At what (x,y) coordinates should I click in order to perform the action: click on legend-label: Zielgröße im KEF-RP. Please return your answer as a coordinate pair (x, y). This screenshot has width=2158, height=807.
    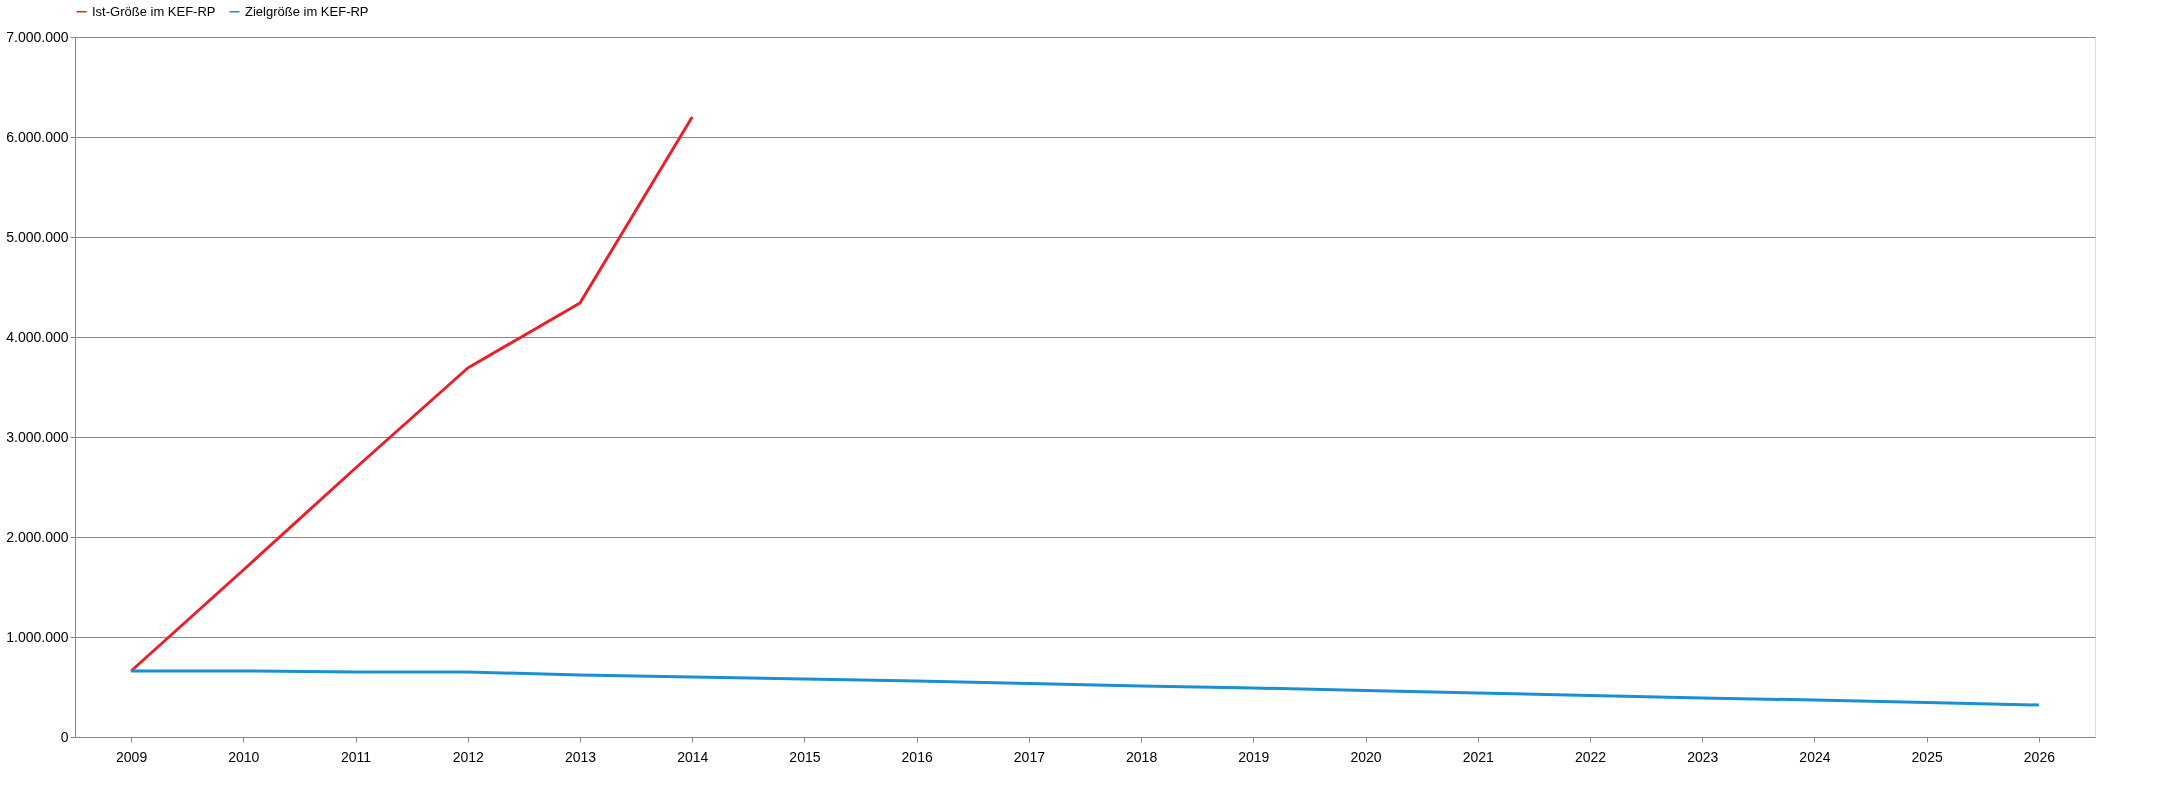
    Looking at the image, I should click on (307, 11).